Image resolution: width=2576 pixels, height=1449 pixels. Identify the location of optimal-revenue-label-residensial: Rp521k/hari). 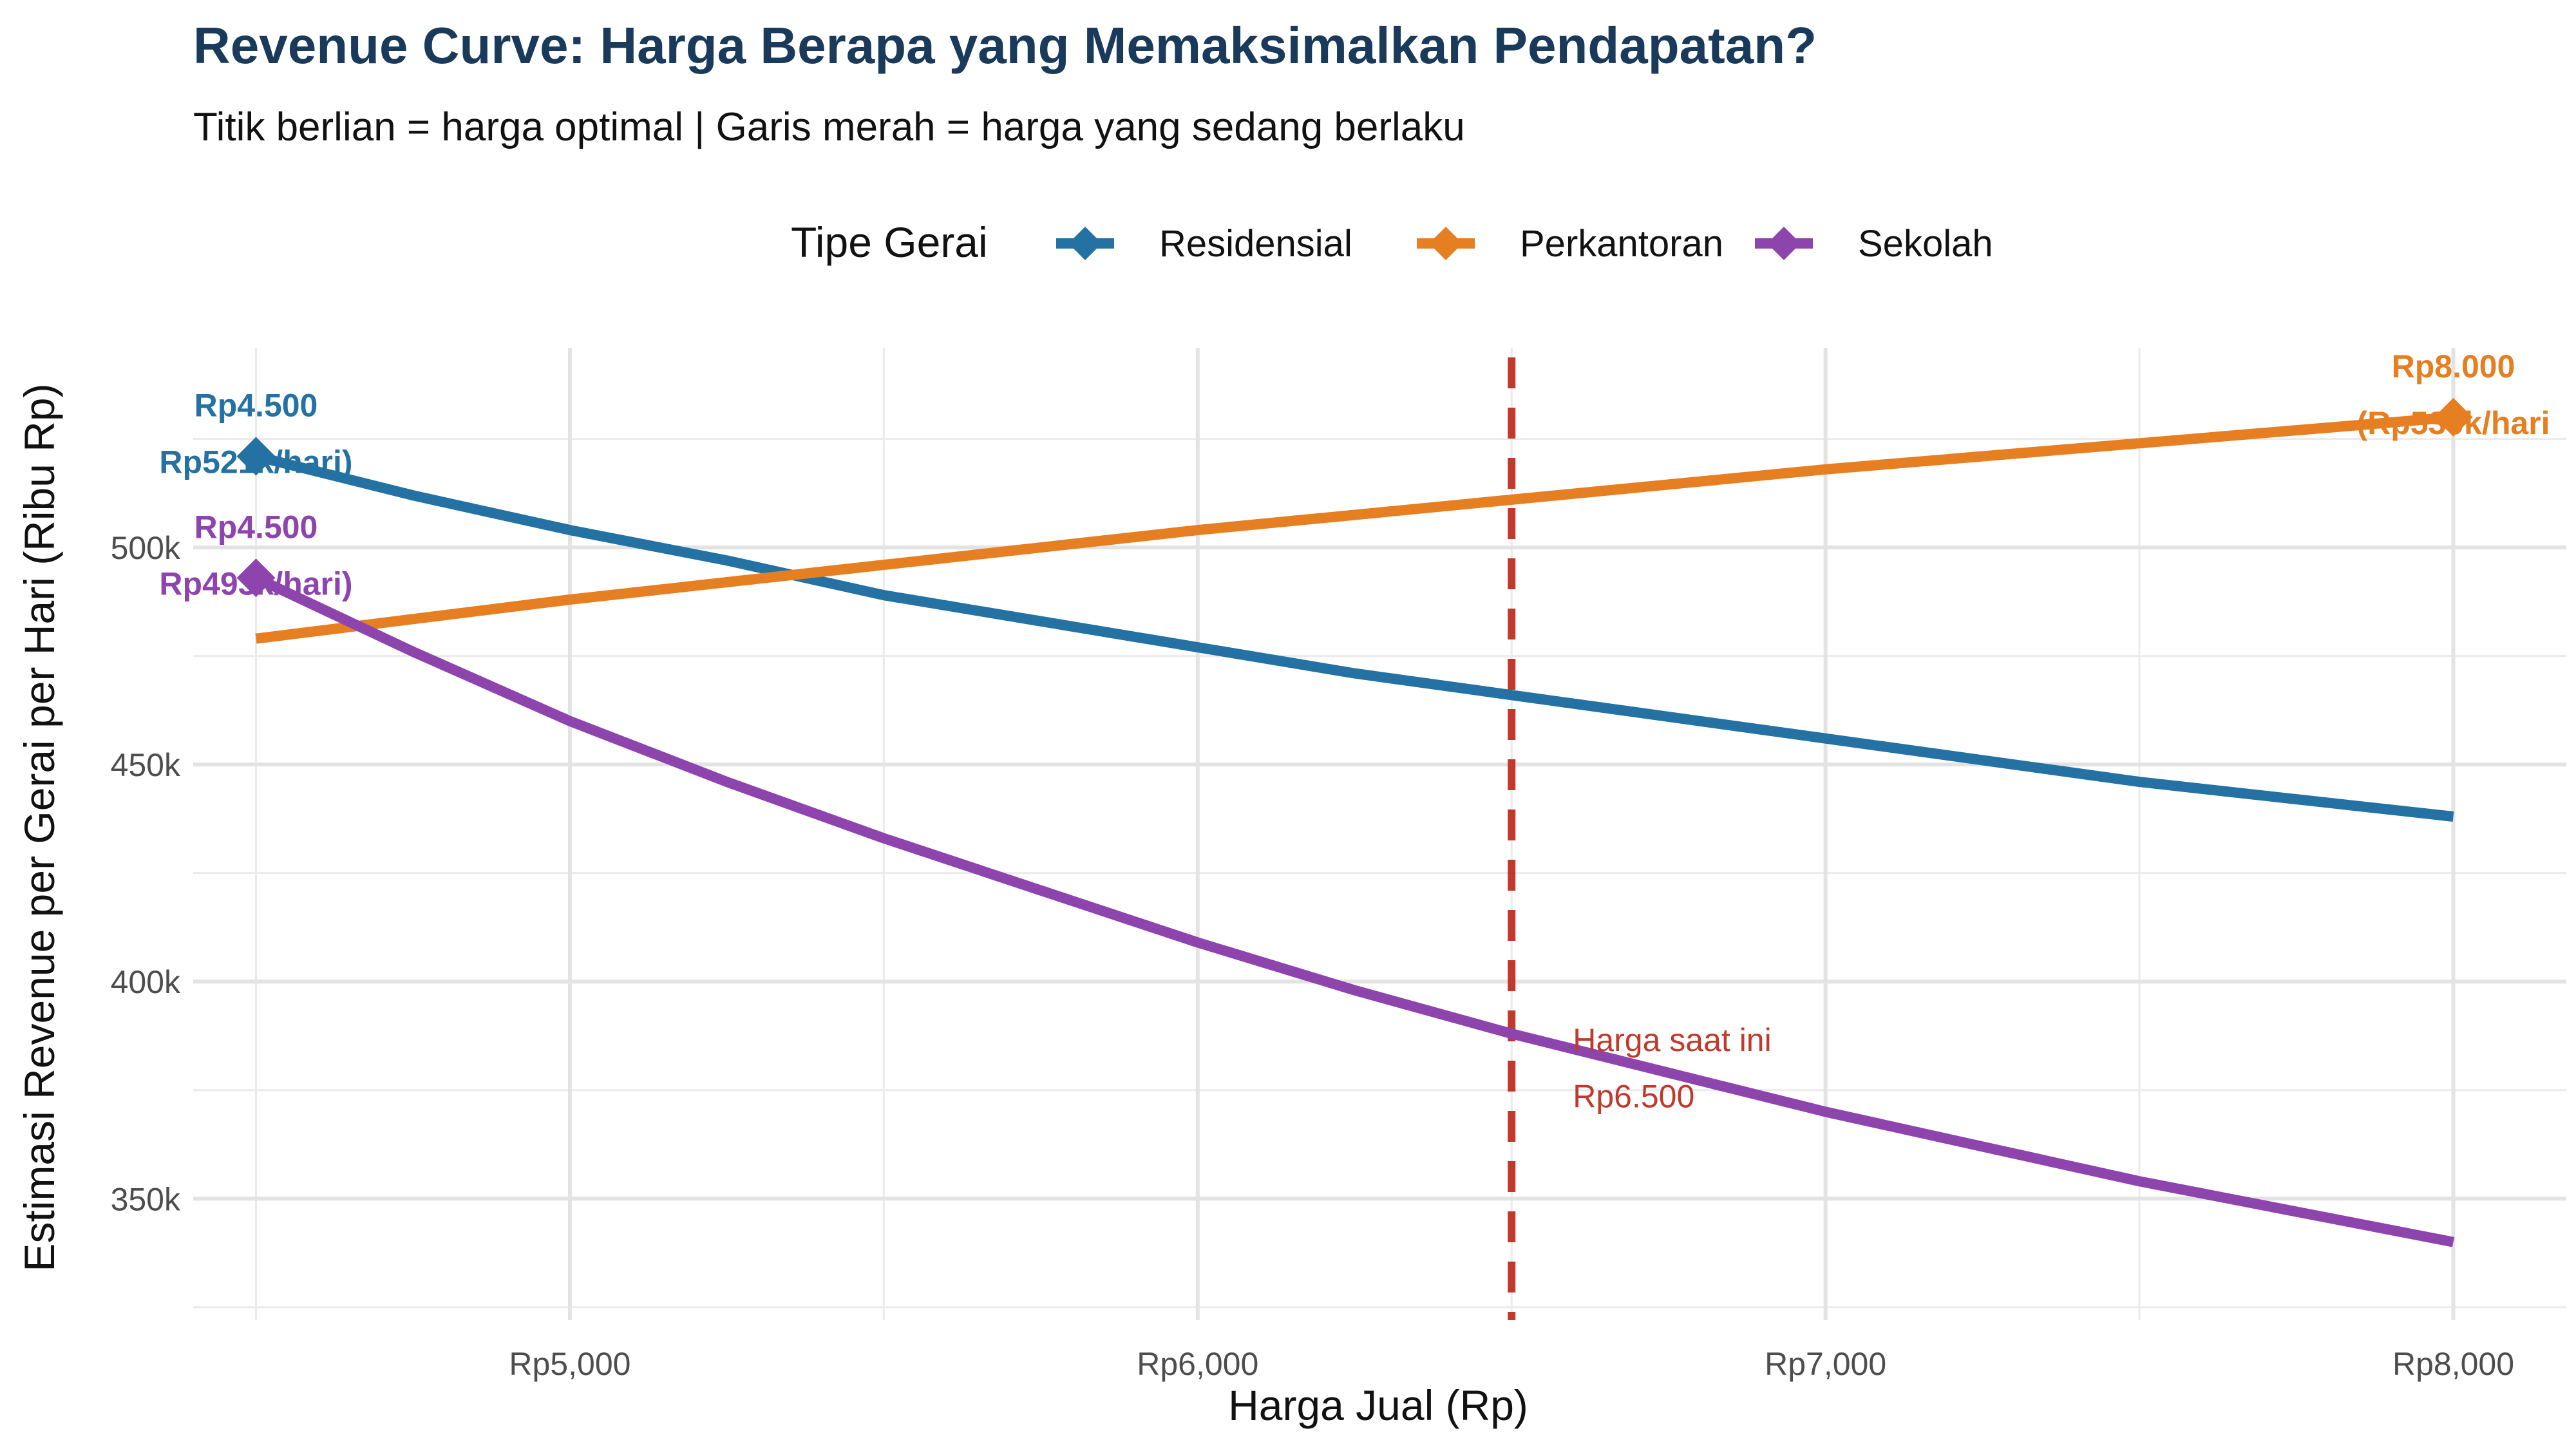
(256, 462).